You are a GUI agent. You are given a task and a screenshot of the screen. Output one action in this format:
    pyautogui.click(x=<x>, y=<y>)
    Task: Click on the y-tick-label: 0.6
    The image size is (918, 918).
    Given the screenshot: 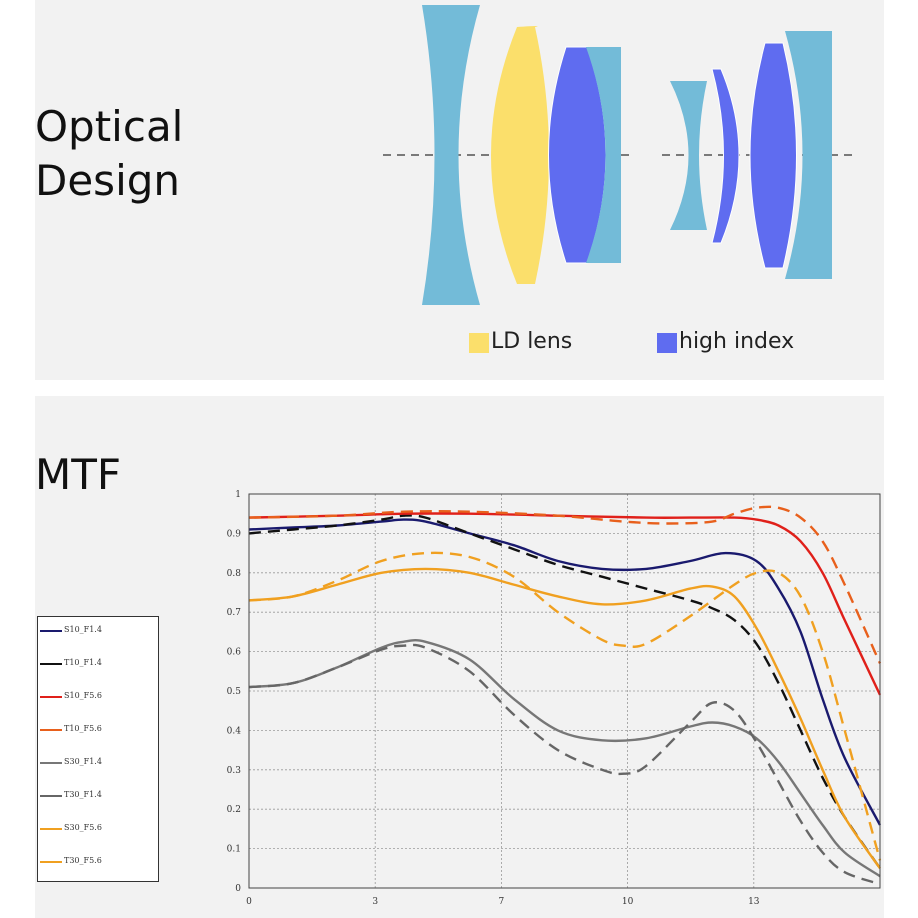 What is the action you would take?
    pyautogui.click(x=234, y=653)
    